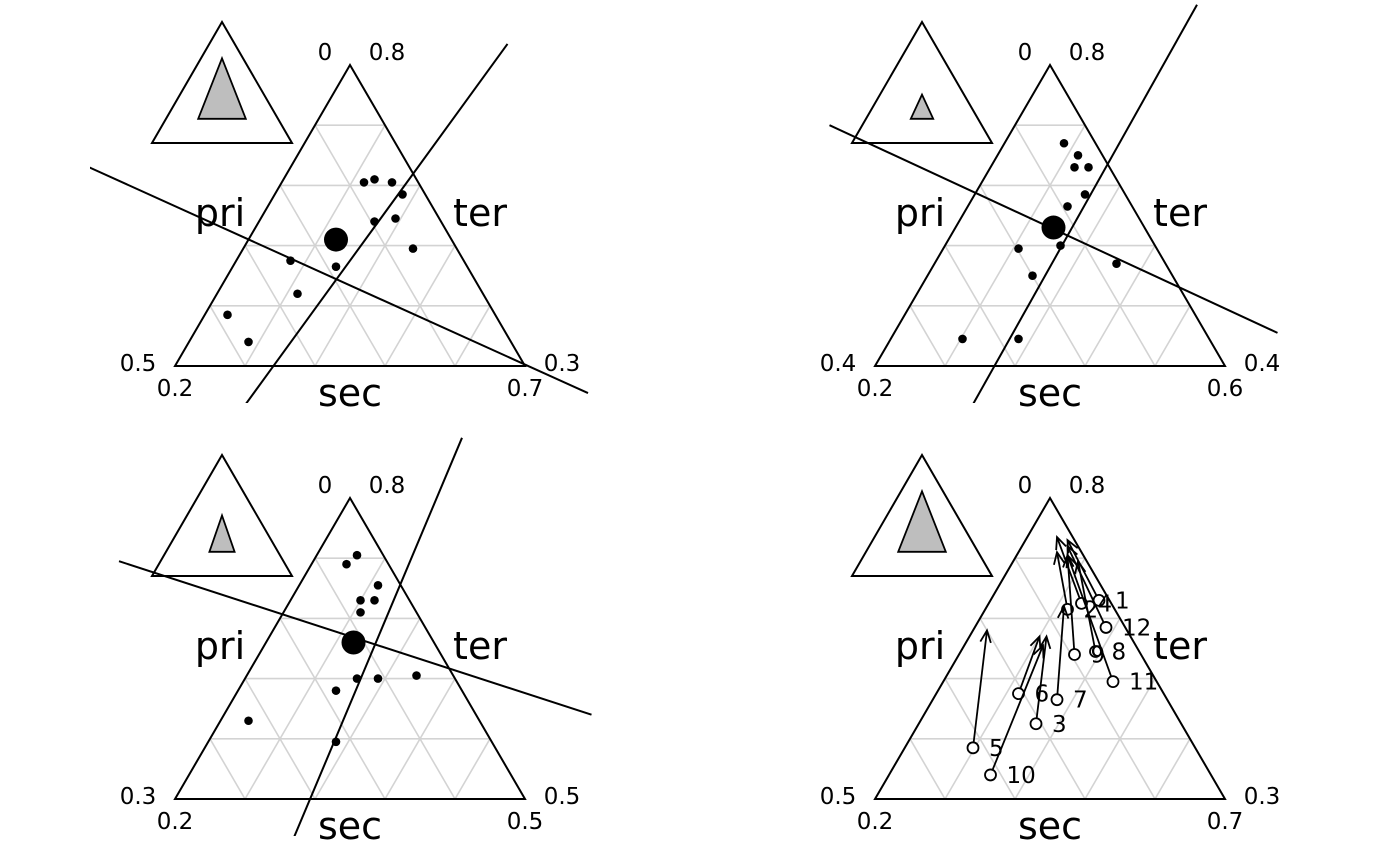 This screenshot has width=1400, height=866. I want to click on tick-left-upper: 0.3, so click(138, 797).